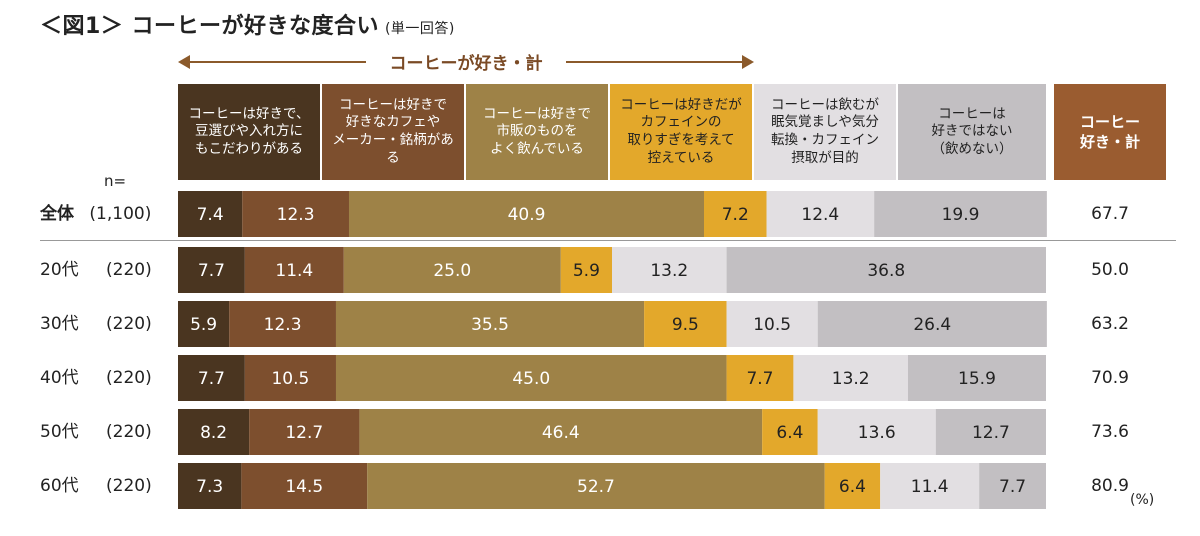 The height and width of the screenshot is (536, 1200). I want to click on legend-label-5: コーヒーは飲むが 眠気覚ましや気分 転換・カフェイン 摂取が目的, so click(825, 132).